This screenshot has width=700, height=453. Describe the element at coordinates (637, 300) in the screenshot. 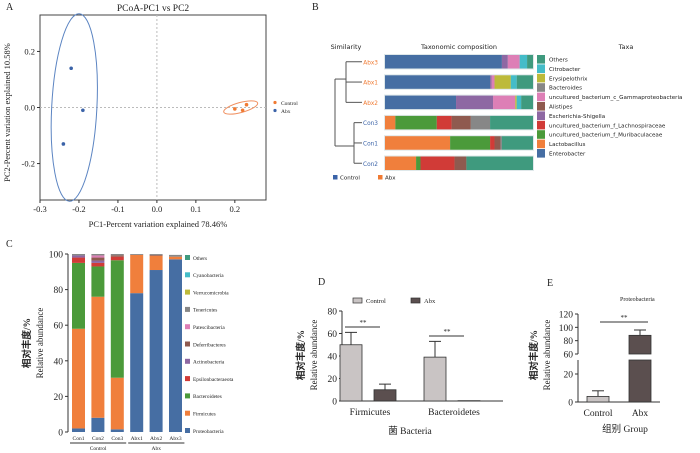

I see `proteo-title: Proteobacteria` at that location.